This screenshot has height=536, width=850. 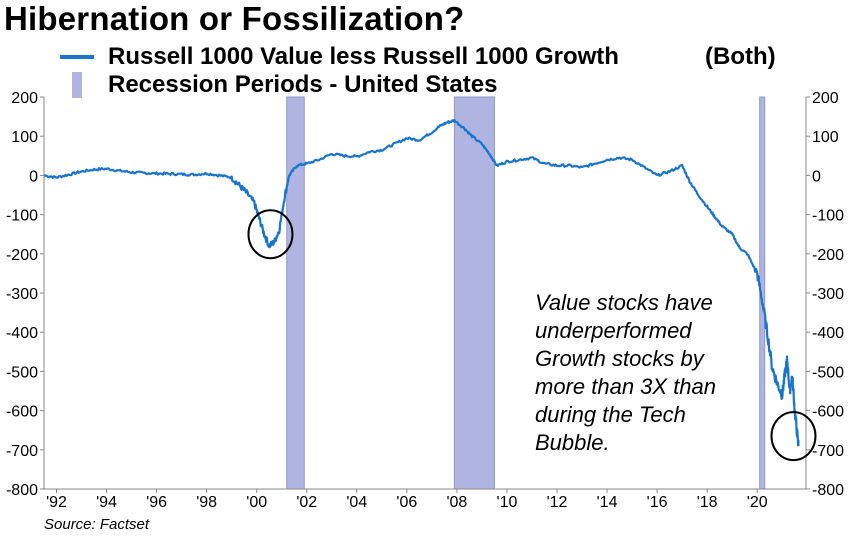 What do you see at coordinates (24, 98) in the screenshot?
I see `y-tick-label-left: 200` at bounding box center [24, 98].